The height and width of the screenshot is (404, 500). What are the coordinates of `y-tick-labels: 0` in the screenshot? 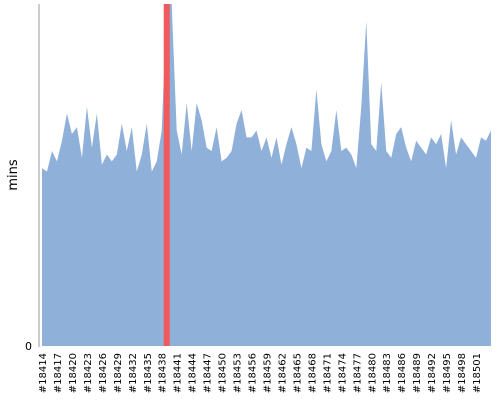 It's located at (28, 346).